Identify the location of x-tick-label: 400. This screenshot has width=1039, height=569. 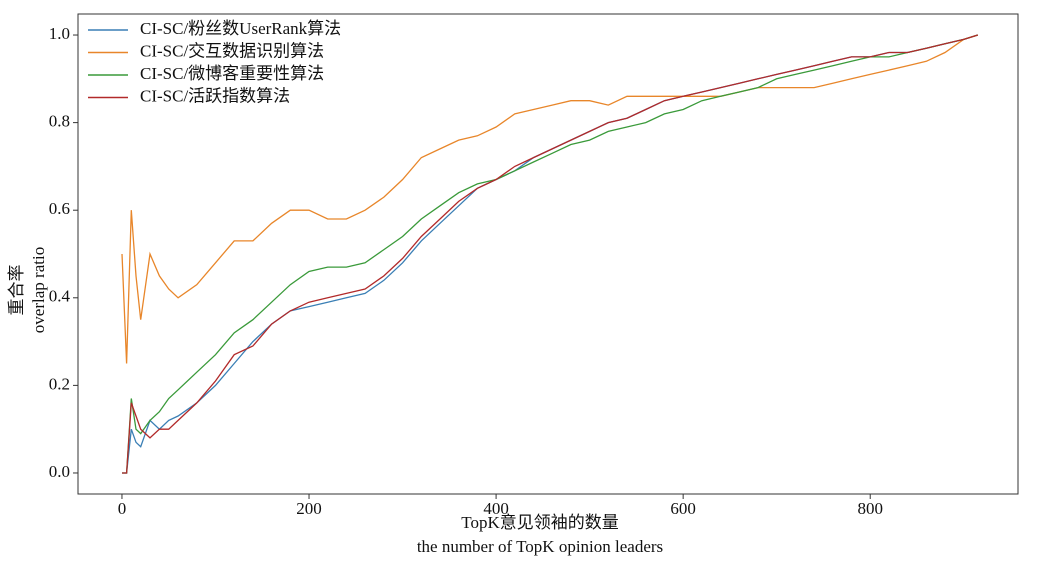
(496, 508).